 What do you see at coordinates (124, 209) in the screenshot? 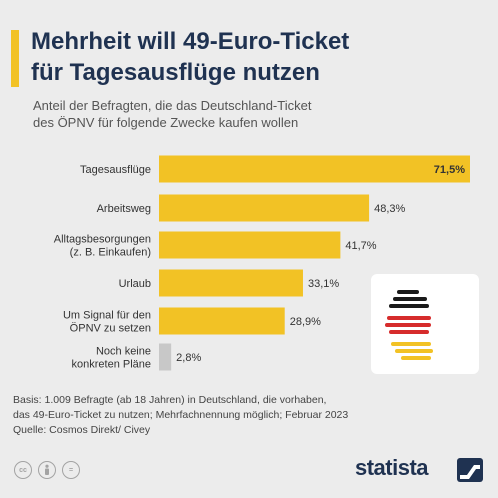
I see `category-label-1-0: Arbeitsweg` at bounding box center [124, 209].